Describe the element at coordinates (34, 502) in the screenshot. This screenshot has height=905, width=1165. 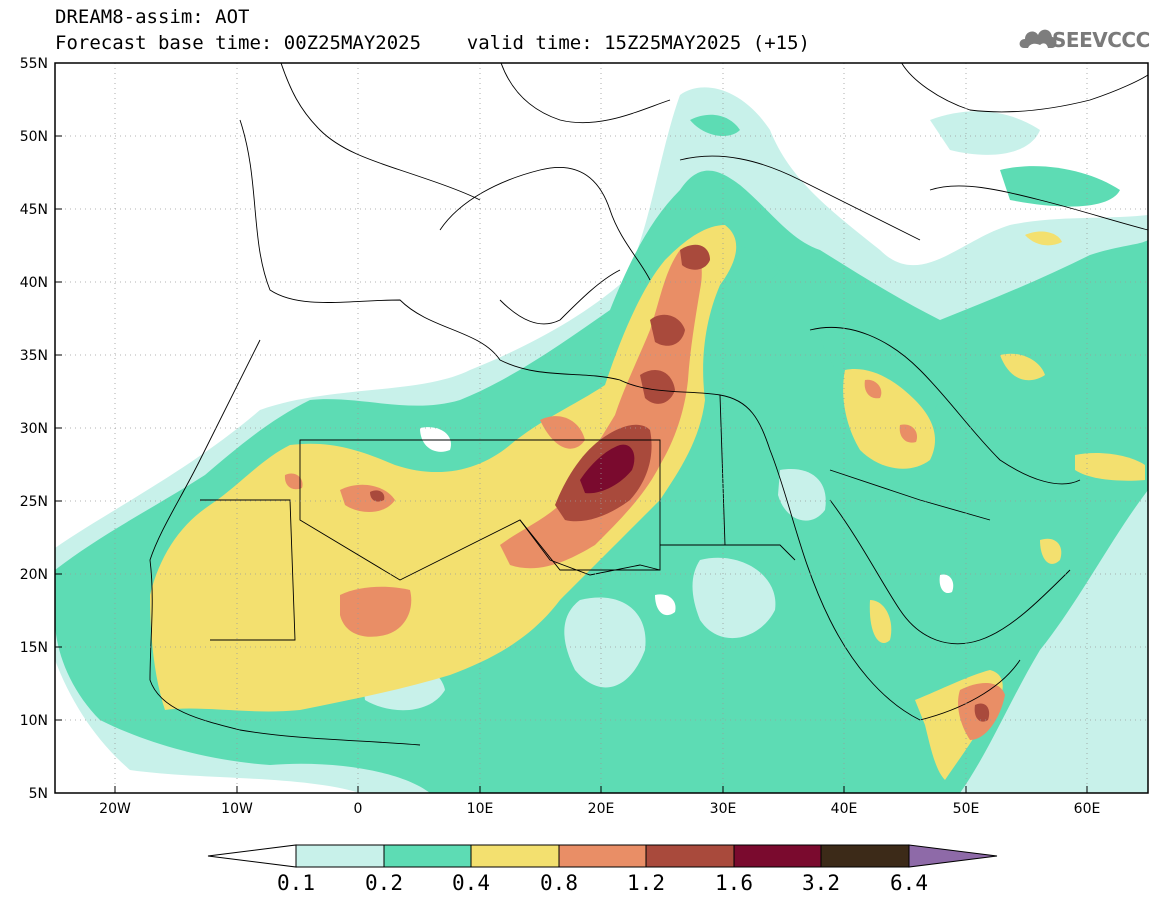
I see `lat-label: 25N` at that location.